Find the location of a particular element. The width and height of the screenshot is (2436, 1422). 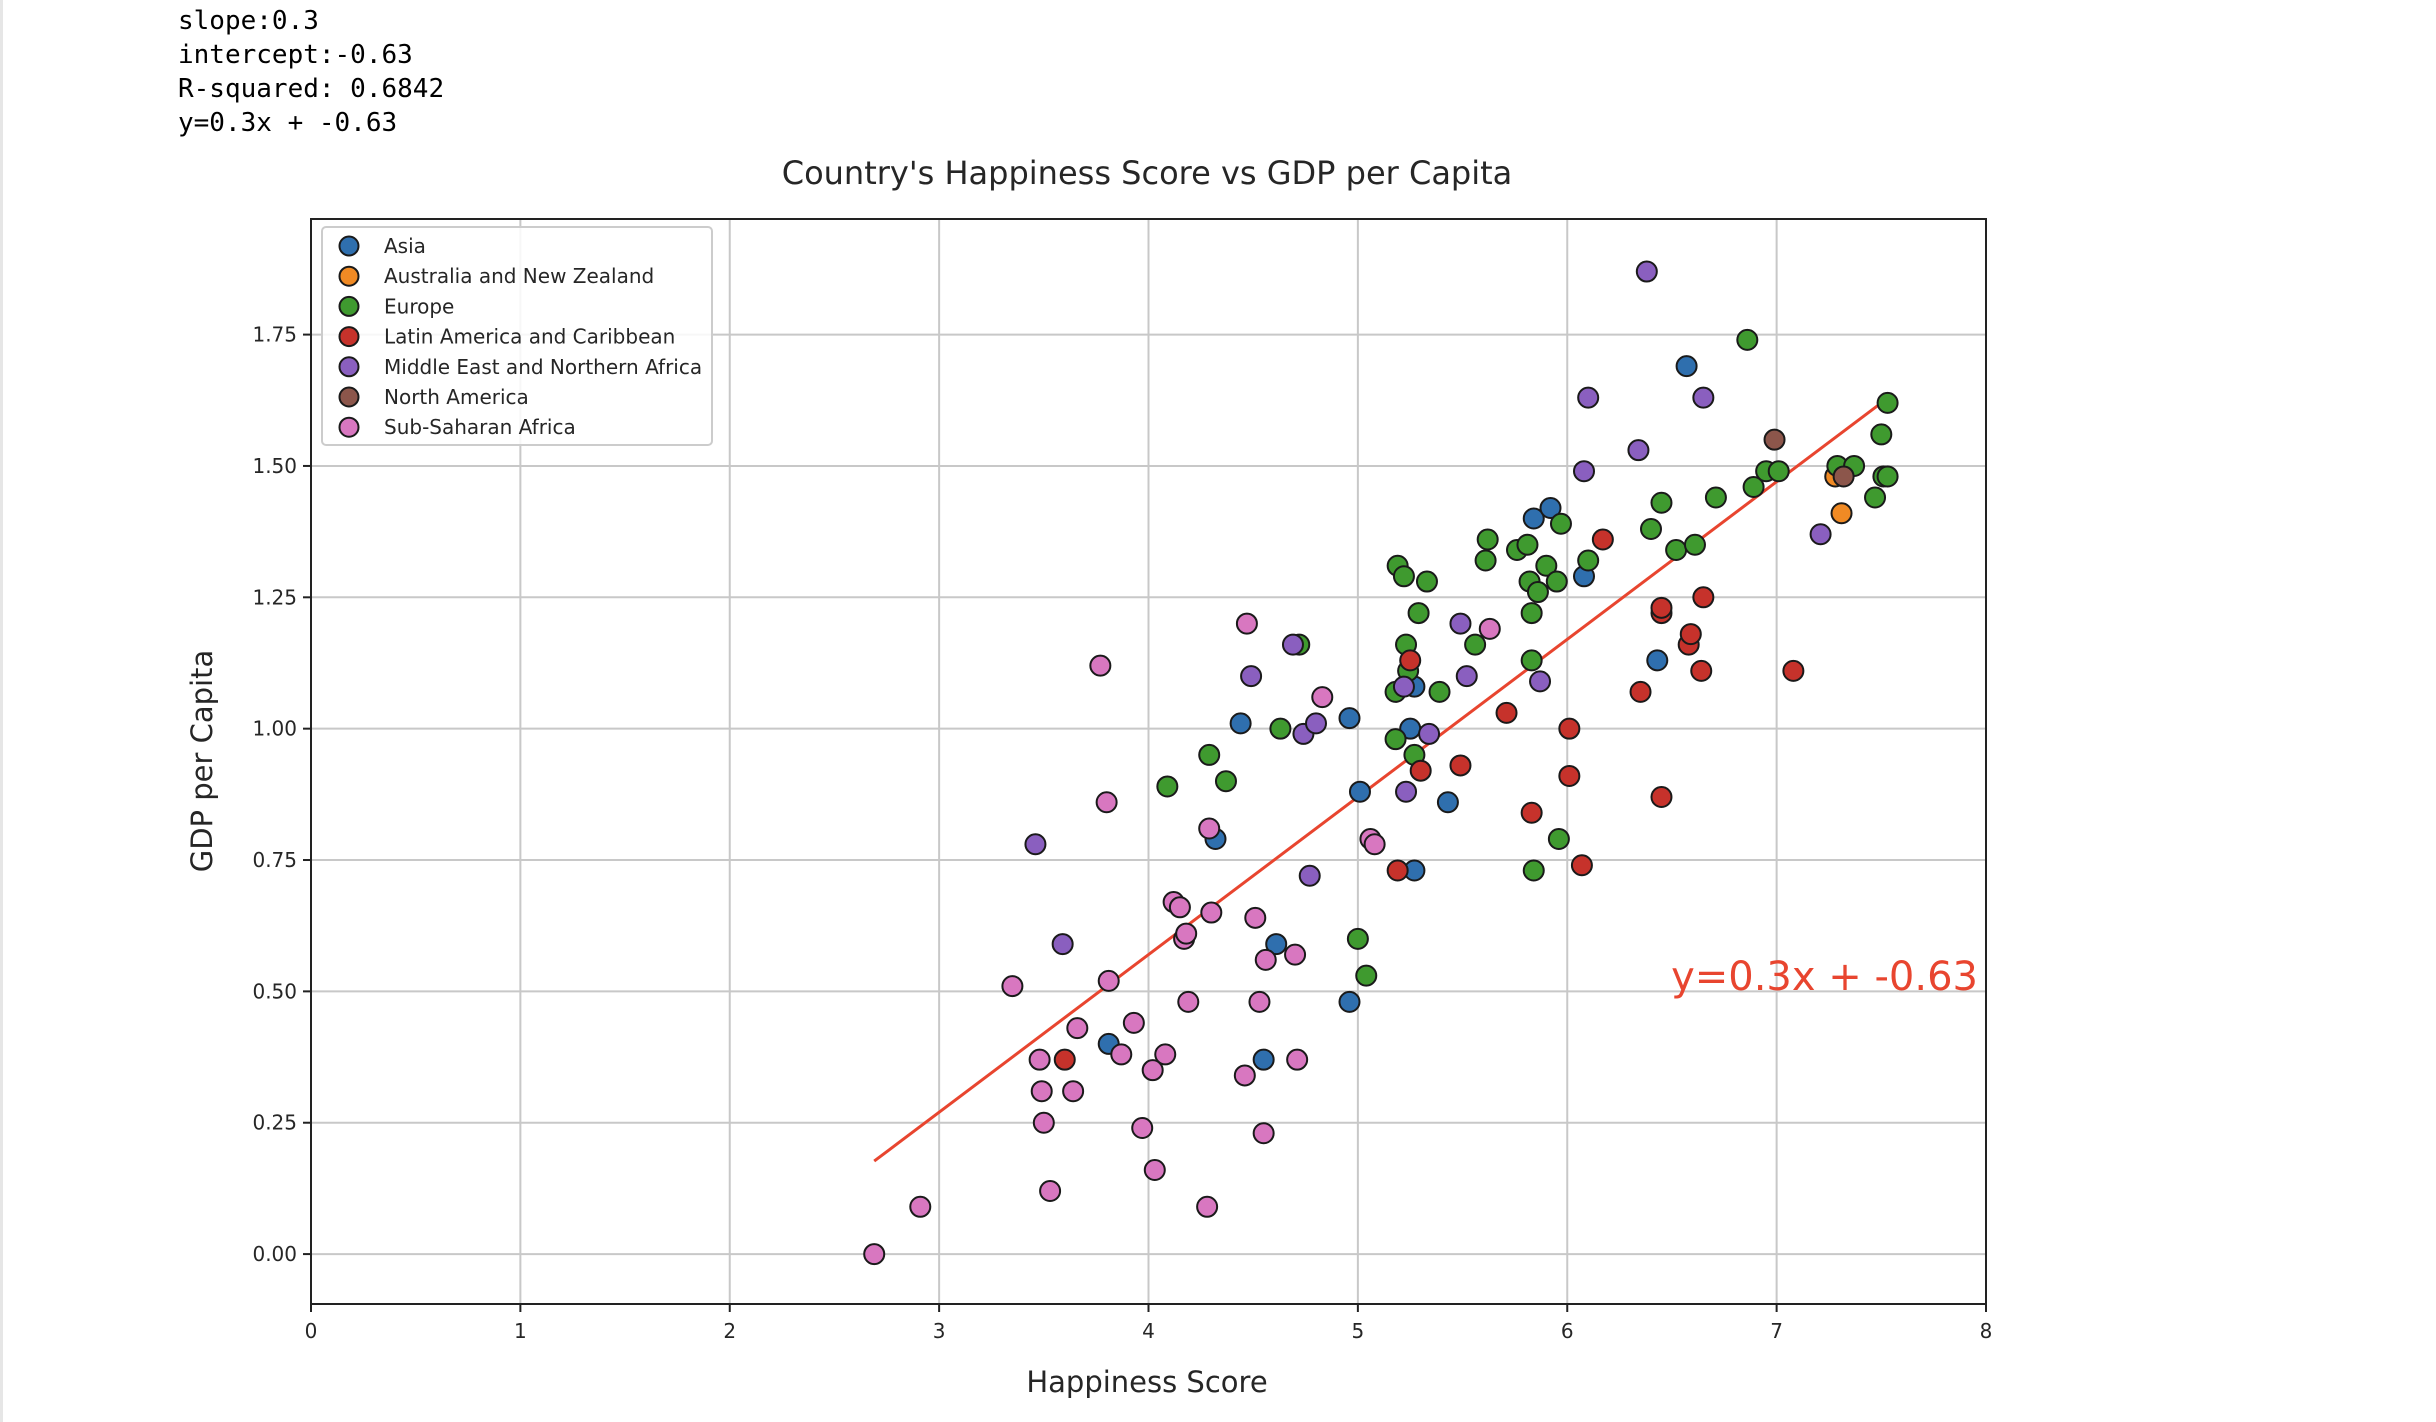

legend-box is located at coordinates (517, 336).